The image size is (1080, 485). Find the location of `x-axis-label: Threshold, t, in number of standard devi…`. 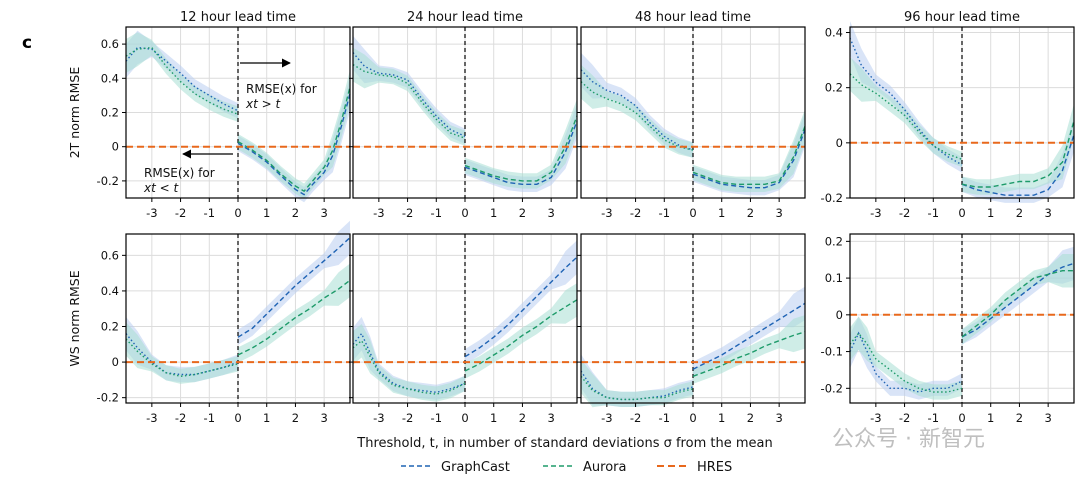

x-axis-label: Threshold, t, in number of standard devi… is located at coordinates (564, 443).